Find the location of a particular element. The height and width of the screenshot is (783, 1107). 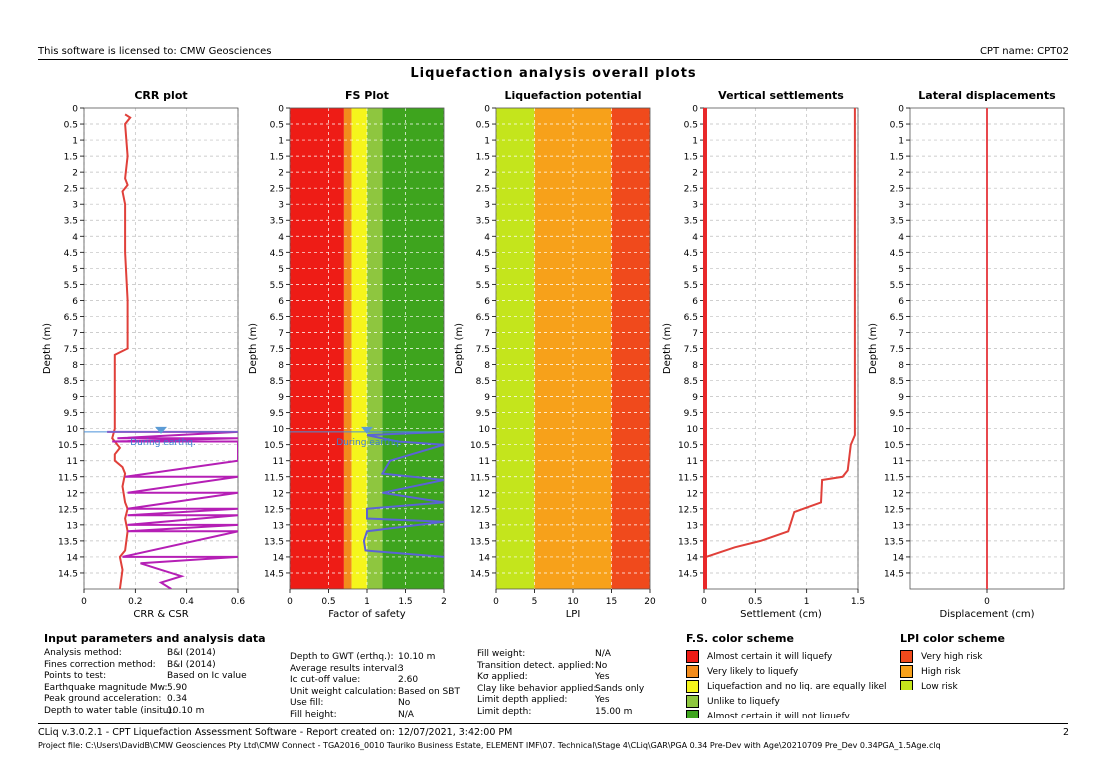

y-tick-label: 4 is located at coordinates (901, 238).